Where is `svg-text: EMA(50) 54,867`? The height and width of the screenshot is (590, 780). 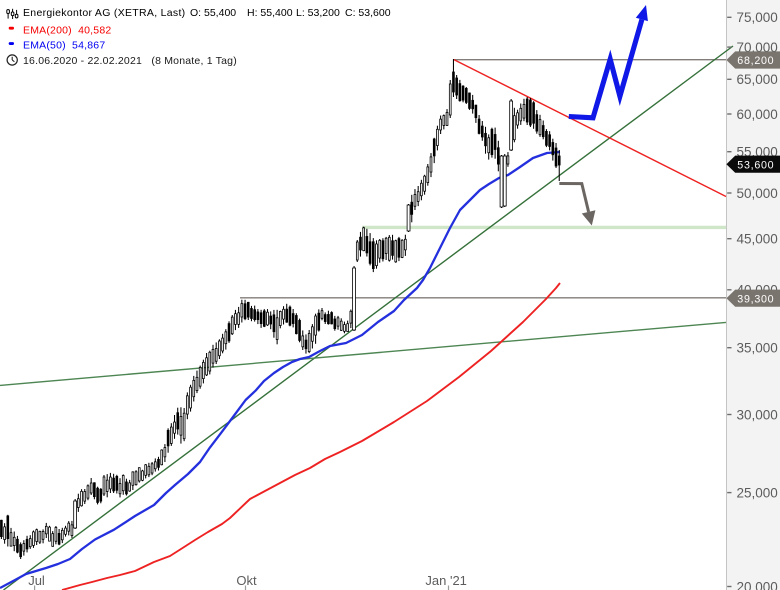 svg-text: EMA(50) 54,867 is located at coordinates (64, 45).